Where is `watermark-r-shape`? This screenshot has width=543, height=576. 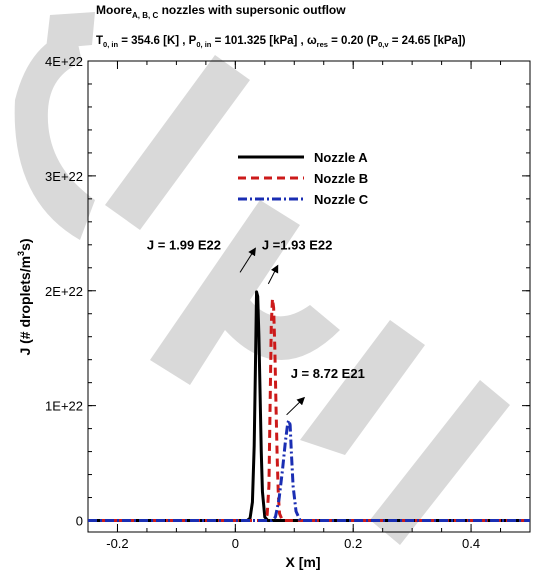 watermark-r-shape is located at coordinates (245, 292).